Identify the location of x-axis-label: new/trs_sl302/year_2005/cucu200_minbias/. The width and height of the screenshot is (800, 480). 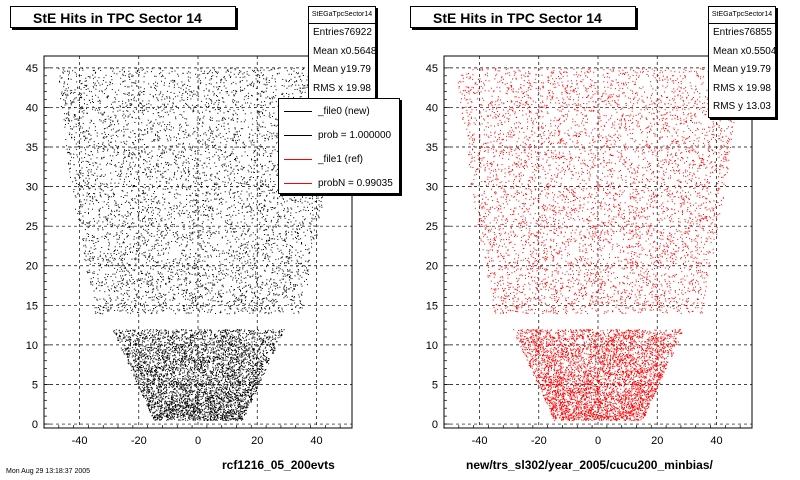
(589, 465).